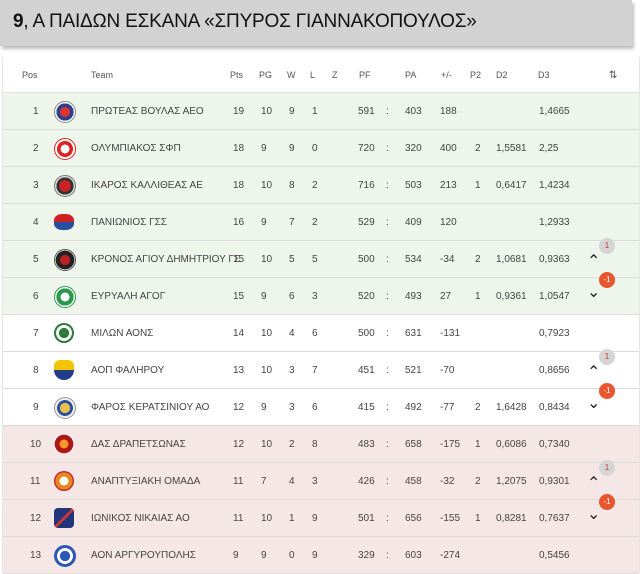 Image resolution: width=640 pixels, height=574 pixels. What do you see at coordinates (266, 75) in the screenshot?
I see `col-pg: PG` at bounding box center [266, 75].